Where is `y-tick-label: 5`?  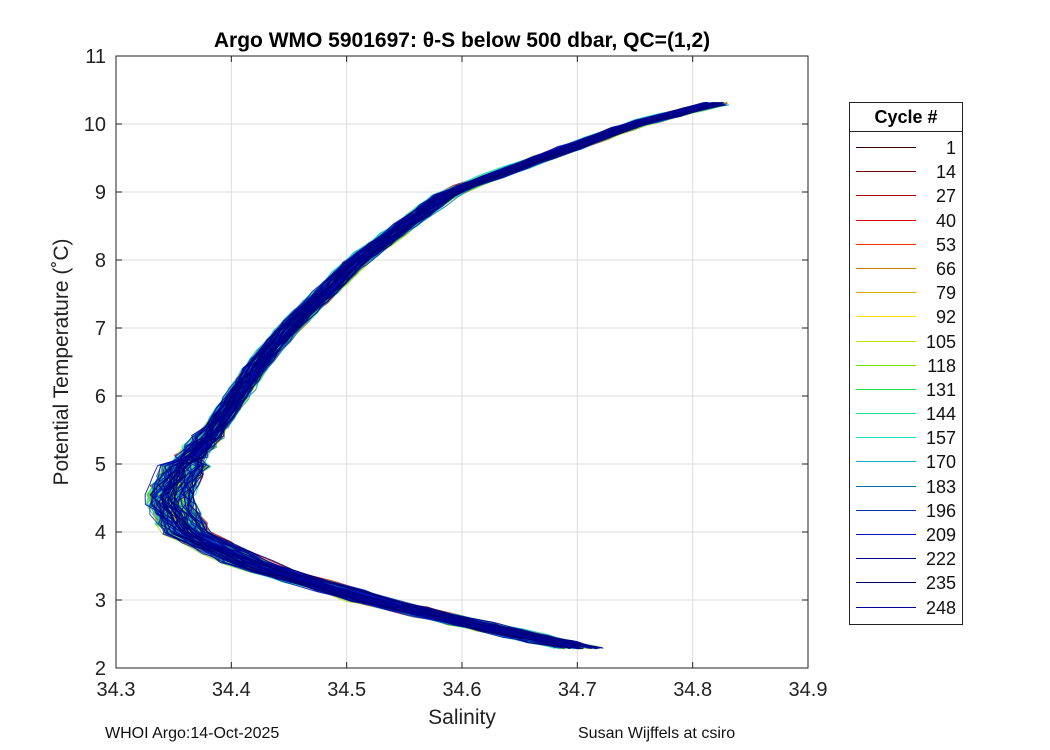
y-tick-label: 5 is located at coordinates (100, 465).